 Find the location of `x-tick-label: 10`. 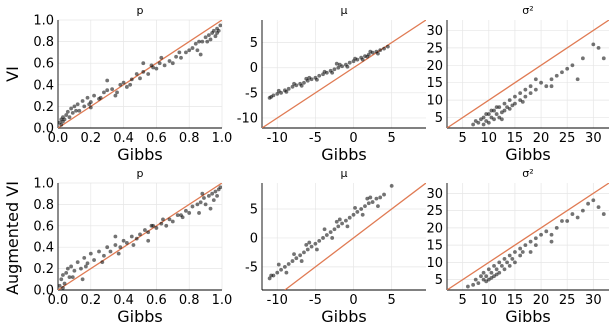

x-tick-label: 10 is located at coordinates (489, 138).